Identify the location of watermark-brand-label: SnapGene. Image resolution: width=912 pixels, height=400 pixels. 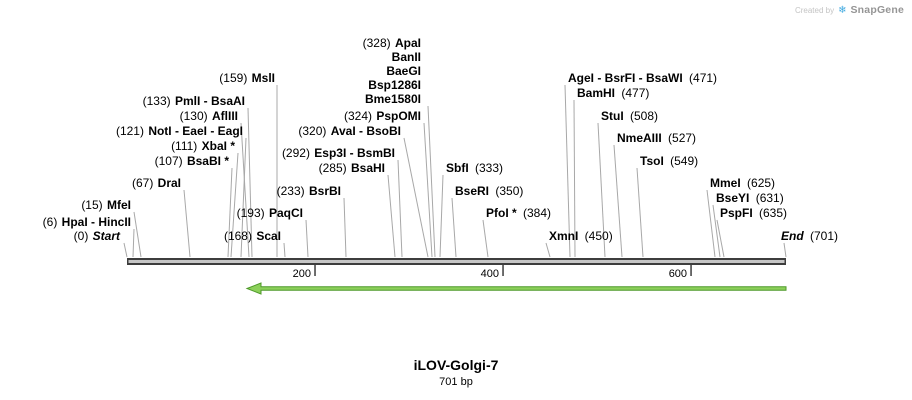
(877, 10).